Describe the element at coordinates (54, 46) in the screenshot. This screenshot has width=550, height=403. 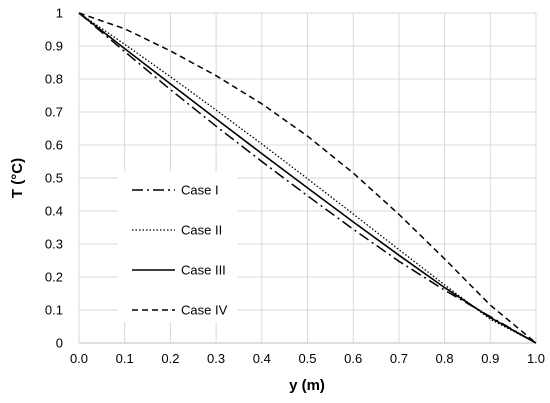
I see `y-tick-label: 0.9` at that location.